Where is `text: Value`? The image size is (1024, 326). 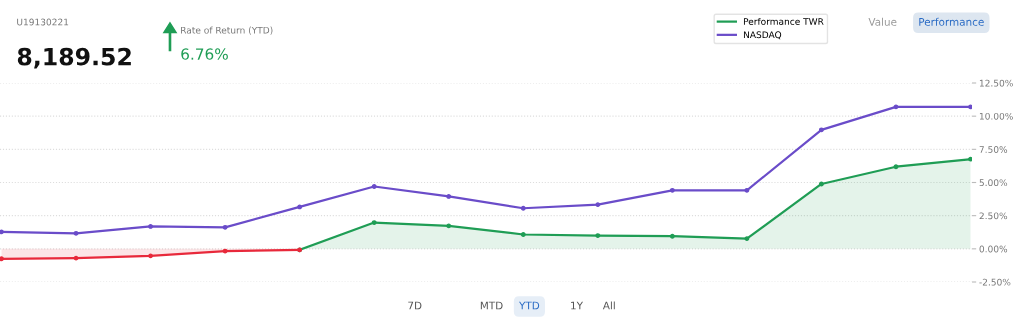
text: Value is located at coordinates (882, 21).